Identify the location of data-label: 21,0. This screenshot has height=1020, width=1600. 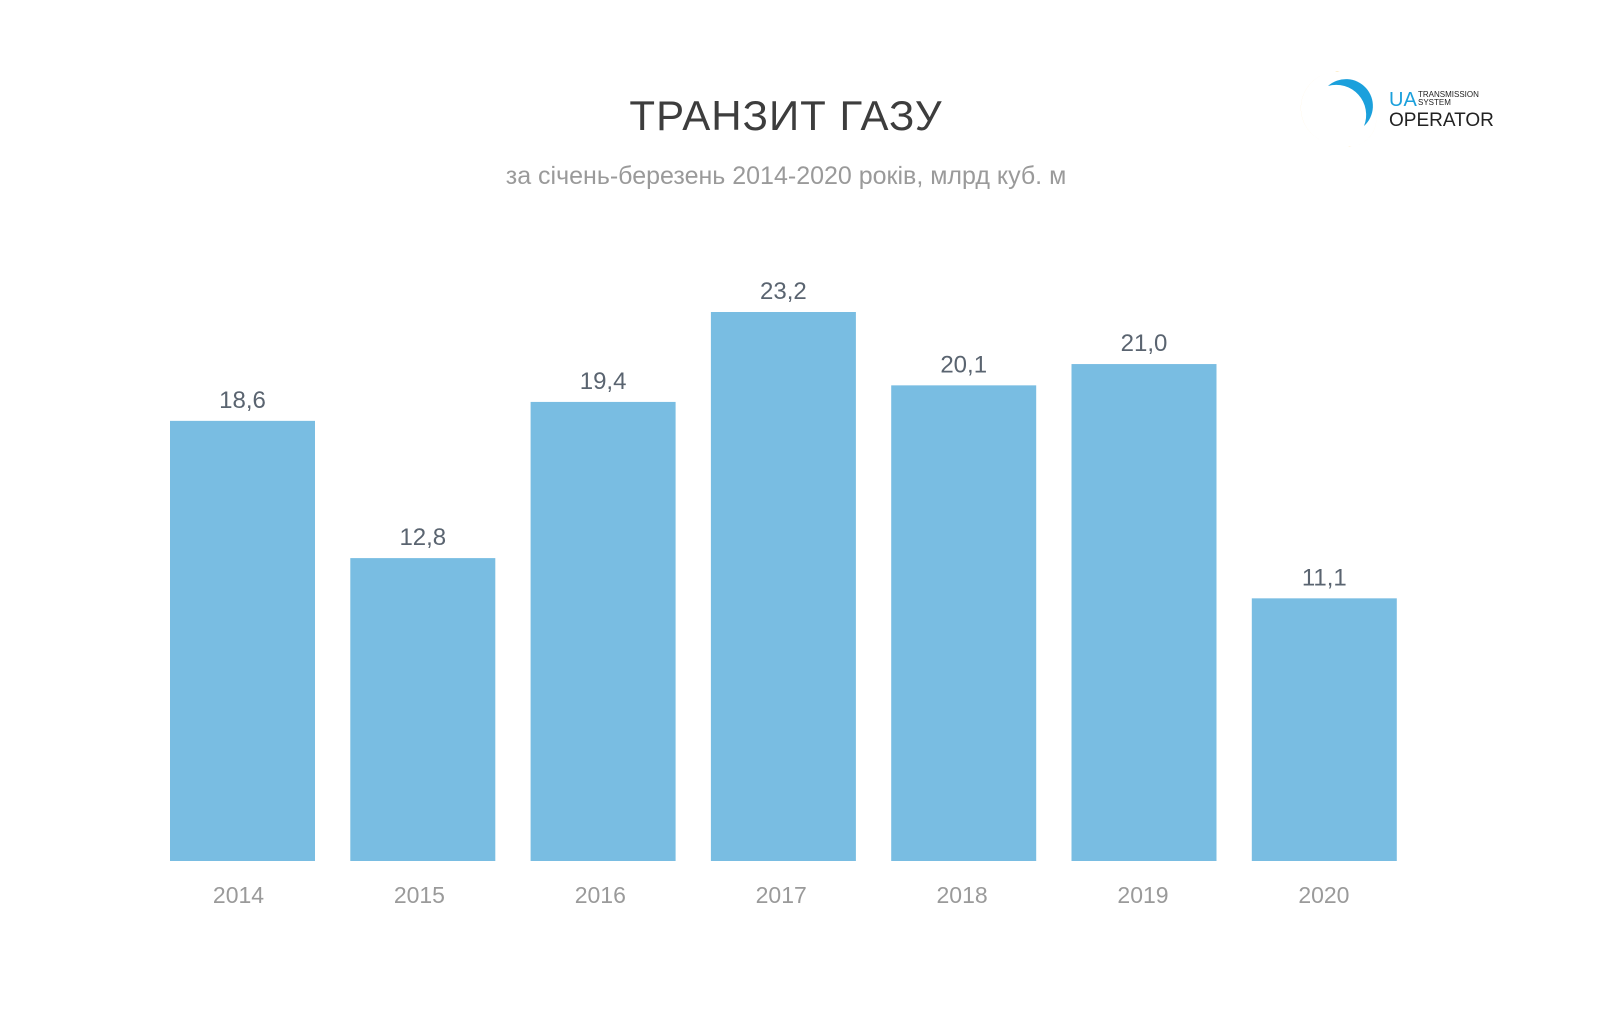
(1144, 343).